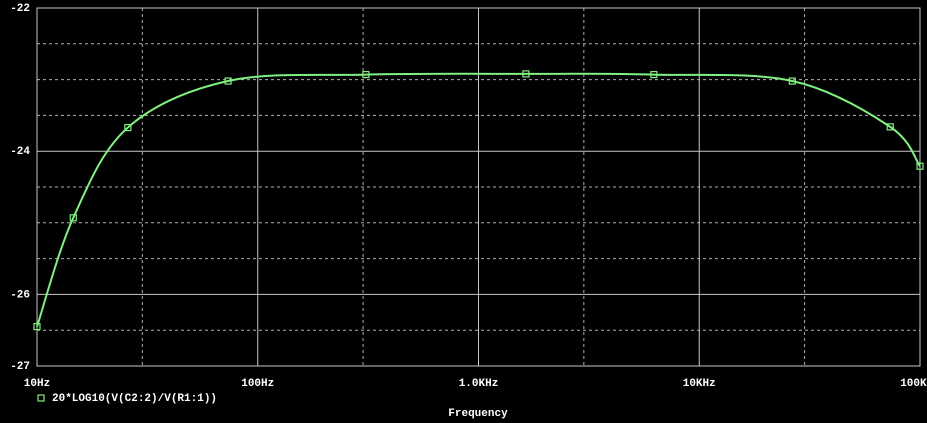 The height and width of the screenshot is (423, 927). Describe the element at coordinates (41, 398) in the screenshot. I see `legend-marker` at that location.